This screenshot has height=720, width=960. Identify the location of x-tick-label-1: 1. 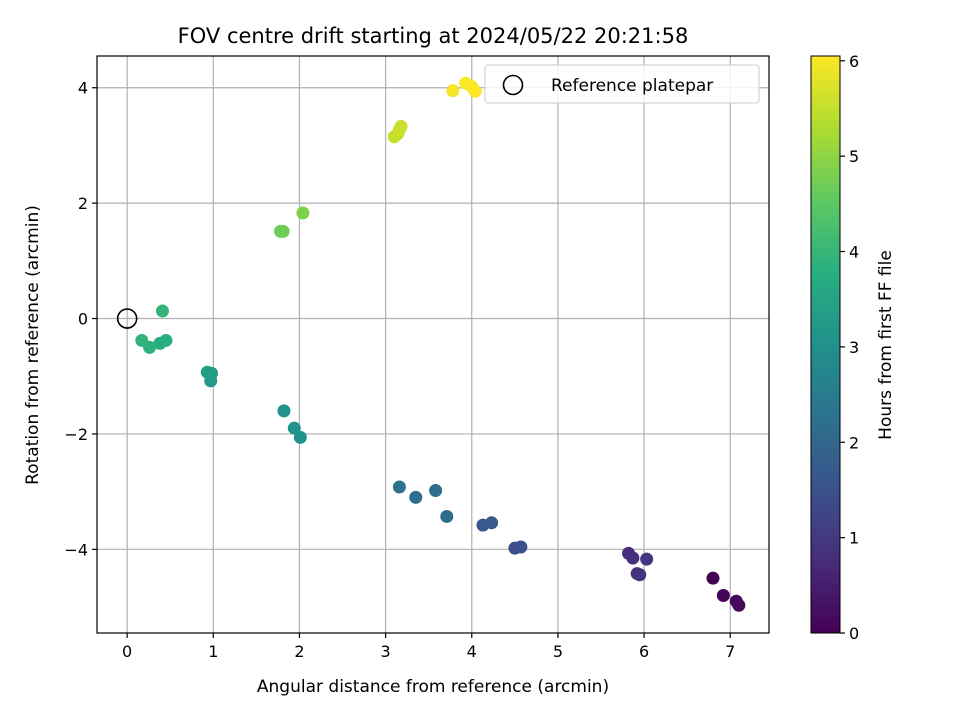
(213, 651).